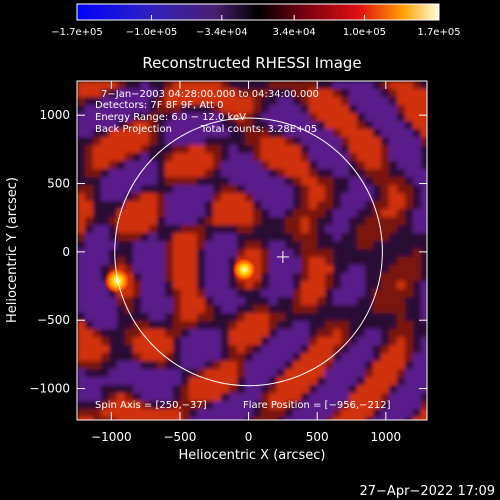 This screenshot has height=500, width=500. I want to click on colorbar-tick-label: 1.7e+05, so click(438, 32).